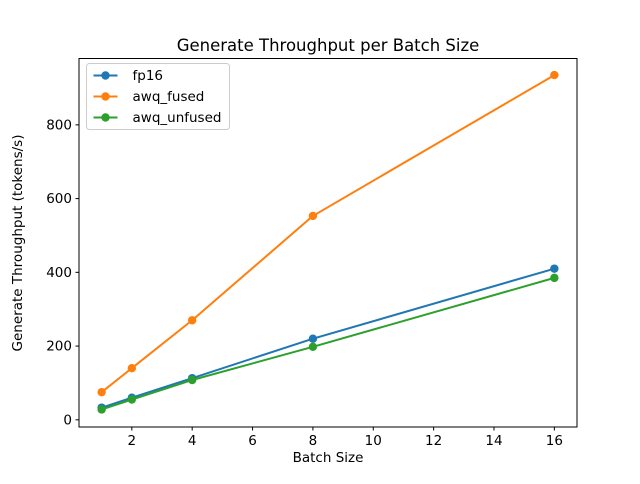 The height and width of the screenshot is (484, 640). I want to click on chart-title: Generate Throughput per Batch Size, so click(328, 45).